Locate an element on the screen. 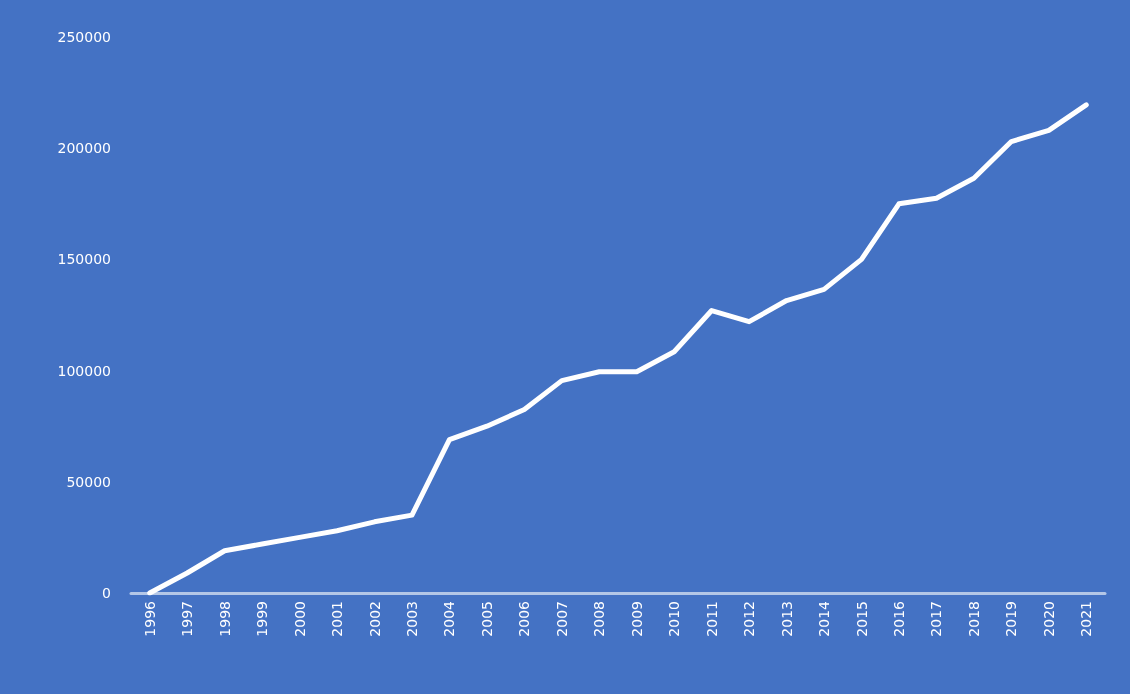 The image size is (1130, 694). x-tick-label: 2000 is located at coordinates (299, 619).